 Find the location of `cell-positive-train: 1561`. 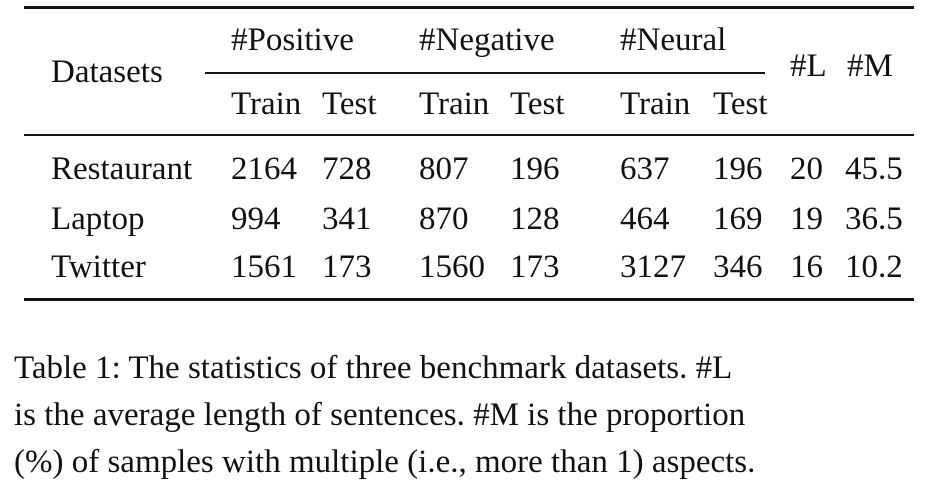

cell-positive-train: 1561 is located at coordinates (264, 267).